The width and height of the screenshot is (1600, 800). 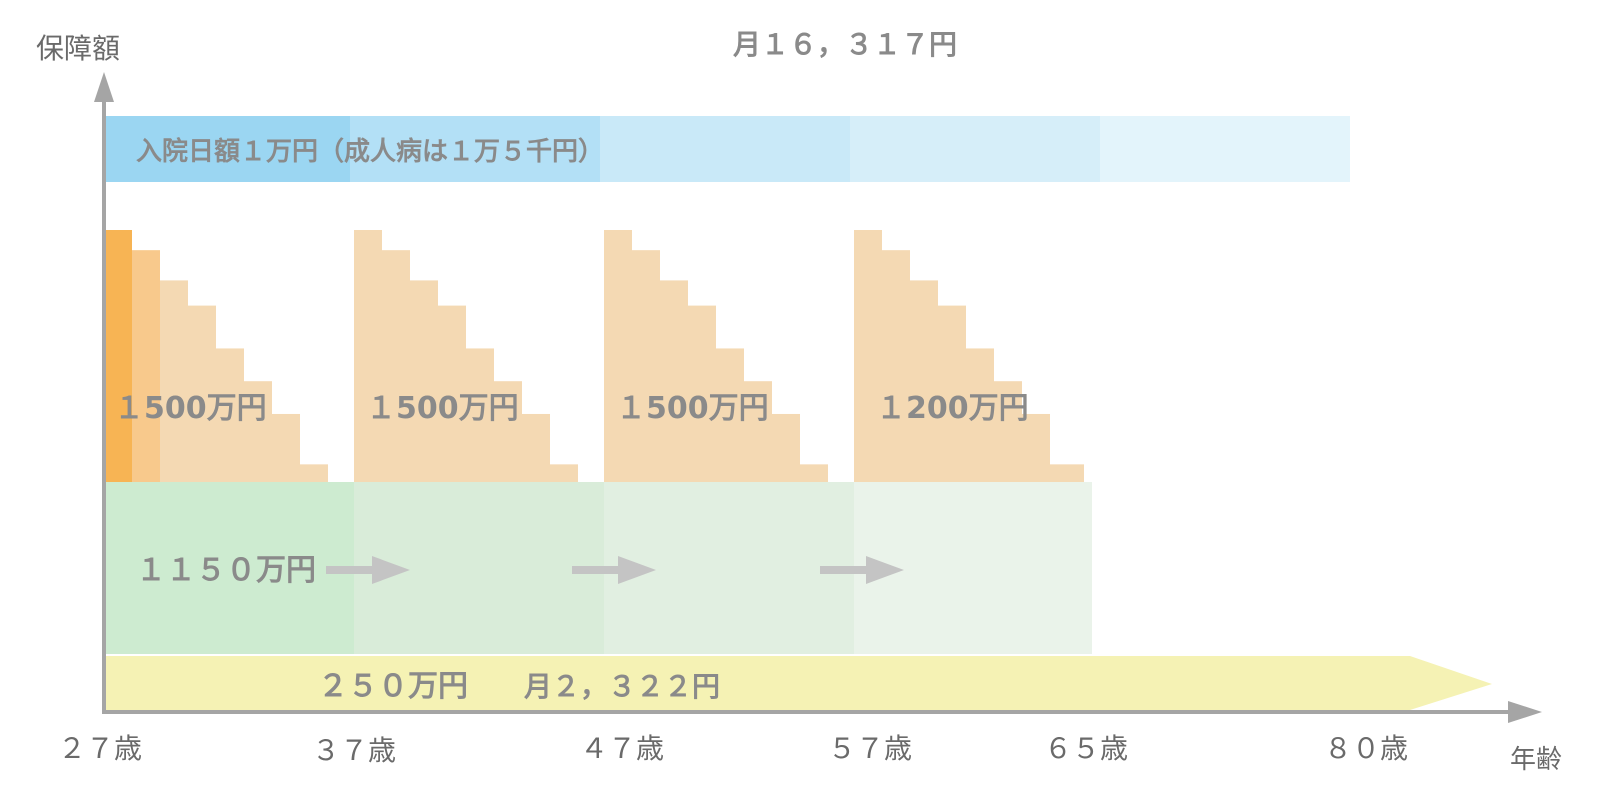 What do you see at coordinates (822, 712) in the screenshot?
I see `x-axis` at bounding box center [822, 712].